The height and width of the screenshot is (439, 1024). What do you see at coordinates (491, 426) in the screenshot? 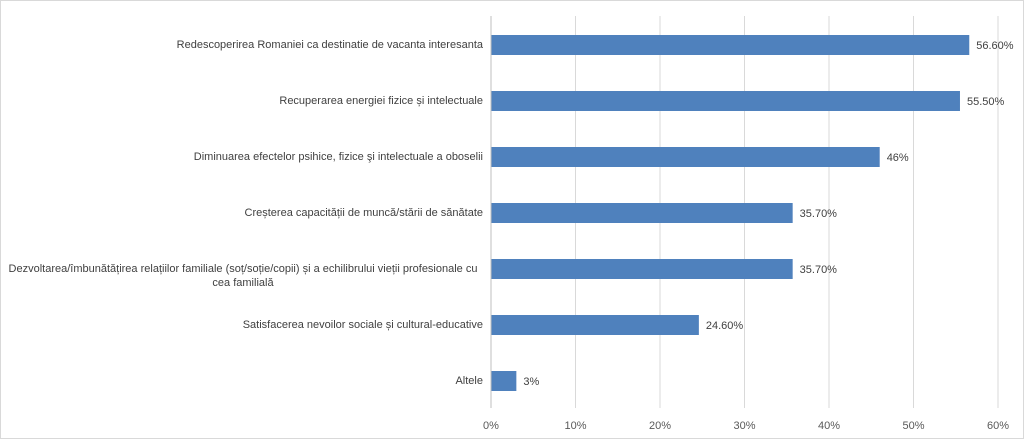
I see `x-tick-label: 0%` at bounding box center [491, 426].